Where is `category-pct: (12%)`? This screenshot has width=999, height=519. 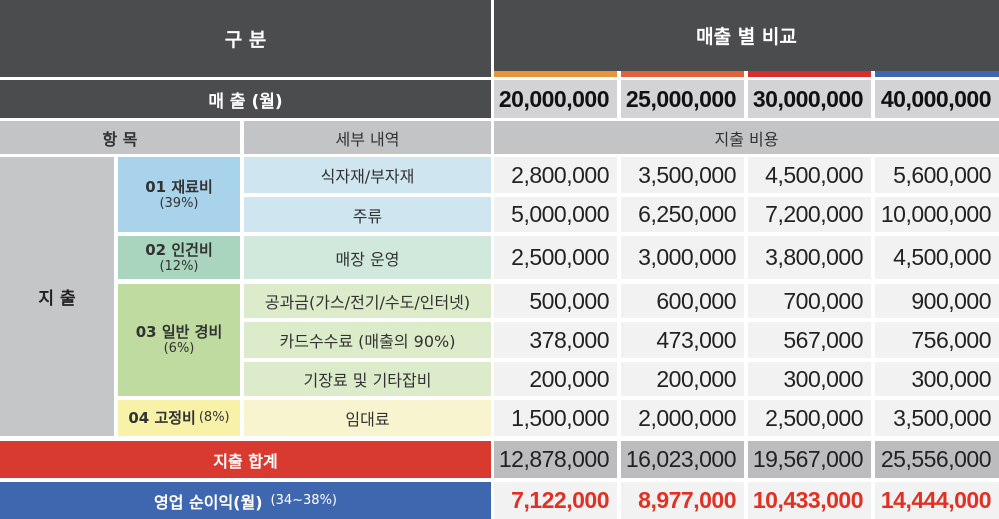 category-pct: (12%) is located at coordinates (179, 266).